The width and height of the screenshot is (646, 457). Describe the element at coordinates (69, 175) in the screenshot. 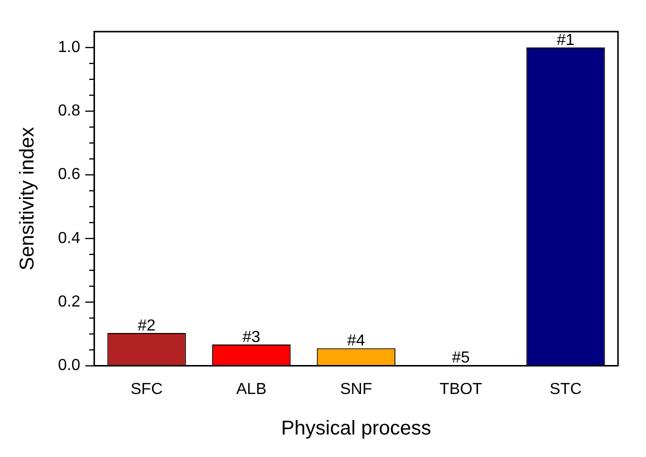

I see `y-tick-label: 0.6` at that location.